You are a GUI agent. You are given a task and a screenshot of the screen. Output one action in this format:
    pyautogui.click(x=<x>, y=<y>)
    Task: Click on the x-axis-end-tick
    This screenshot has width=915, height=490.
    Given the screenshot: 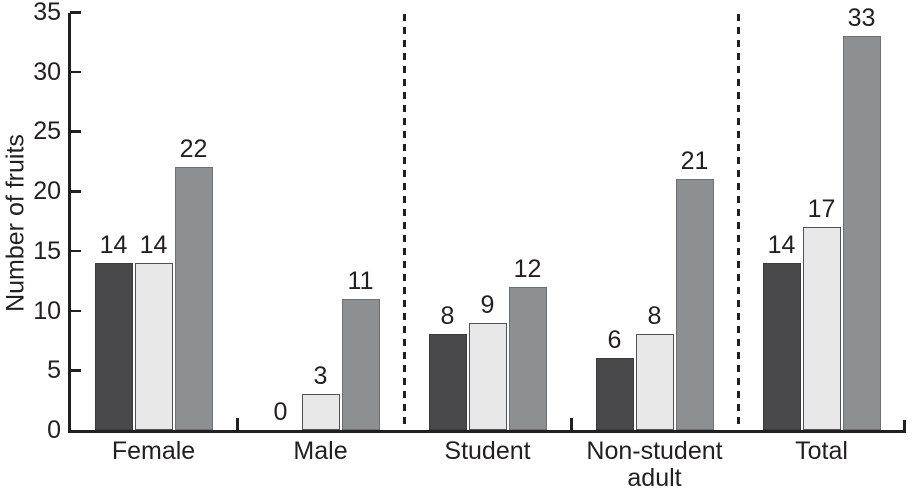 What is the action you would take?
    pyautogui.click(x=904, y=425)
    